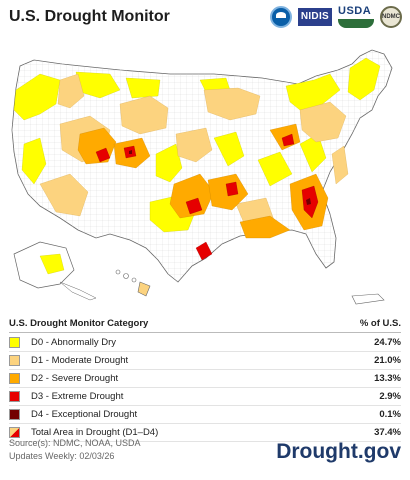 Image resolution: width=410 pixels, height=480 pixels. What do you see at coordinates (75, 378) in the screenshot?
I see `legend-label: D2 - Severe Drought` at bounding box center [75, 378].